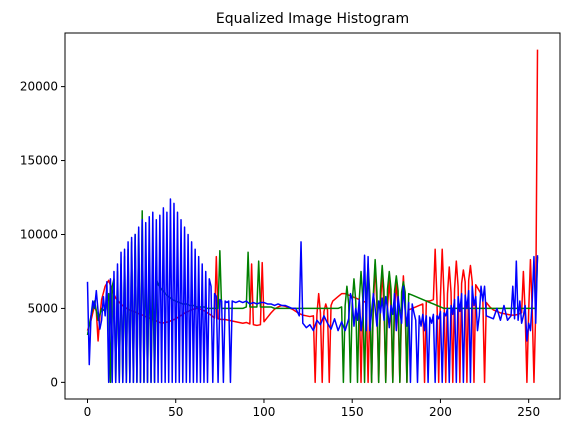 The height and width of the screenshot is (440, 569). I want to click on x-tick-label-2: 100, so click(264, 412).